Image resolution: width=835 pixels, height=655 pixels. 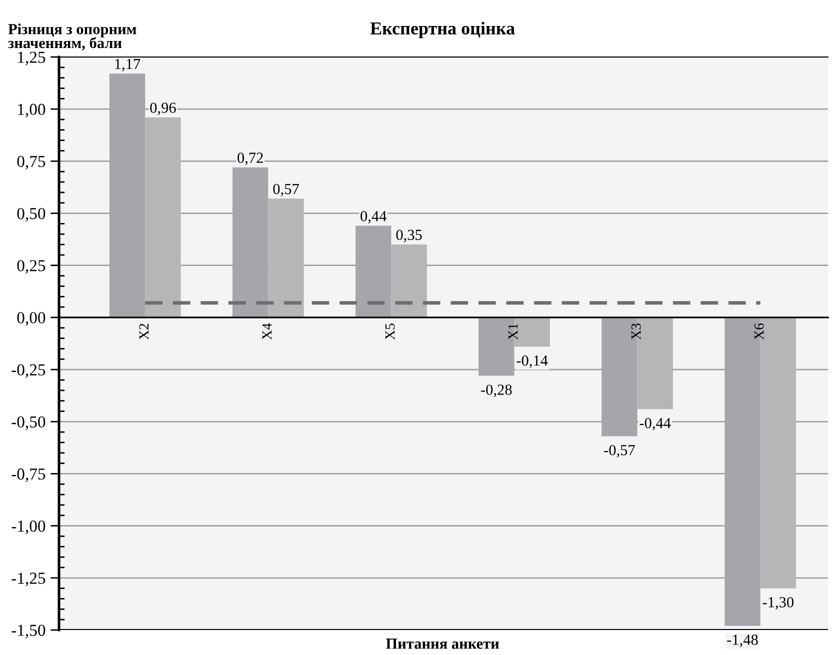 I want to click on y-tick-label: -0,75, so click(x=29, y=475).